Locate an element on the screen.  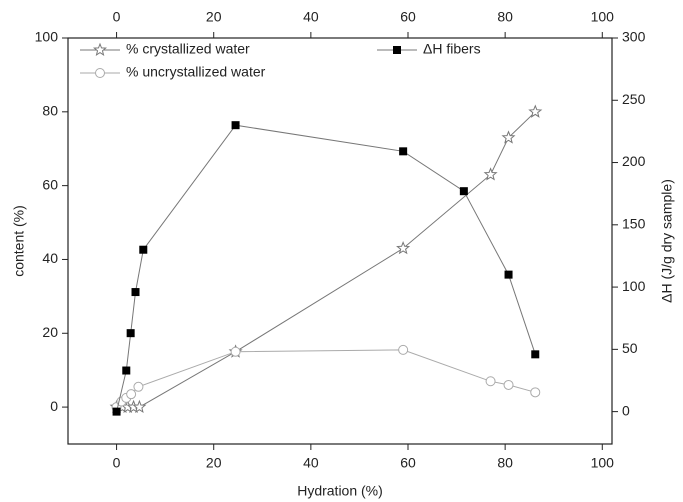
x-top-tick-label: 0 is located at coordinates (117, 17).